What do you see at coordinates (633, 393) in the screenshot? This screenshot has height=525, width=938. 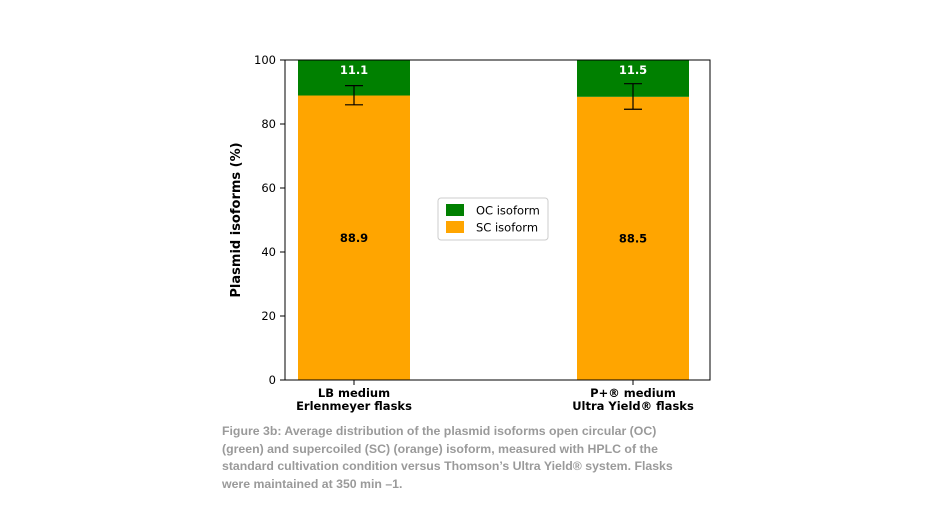 I see `x-tick-label-2-line-1: P+® medium` at bounding box center [633, 393].